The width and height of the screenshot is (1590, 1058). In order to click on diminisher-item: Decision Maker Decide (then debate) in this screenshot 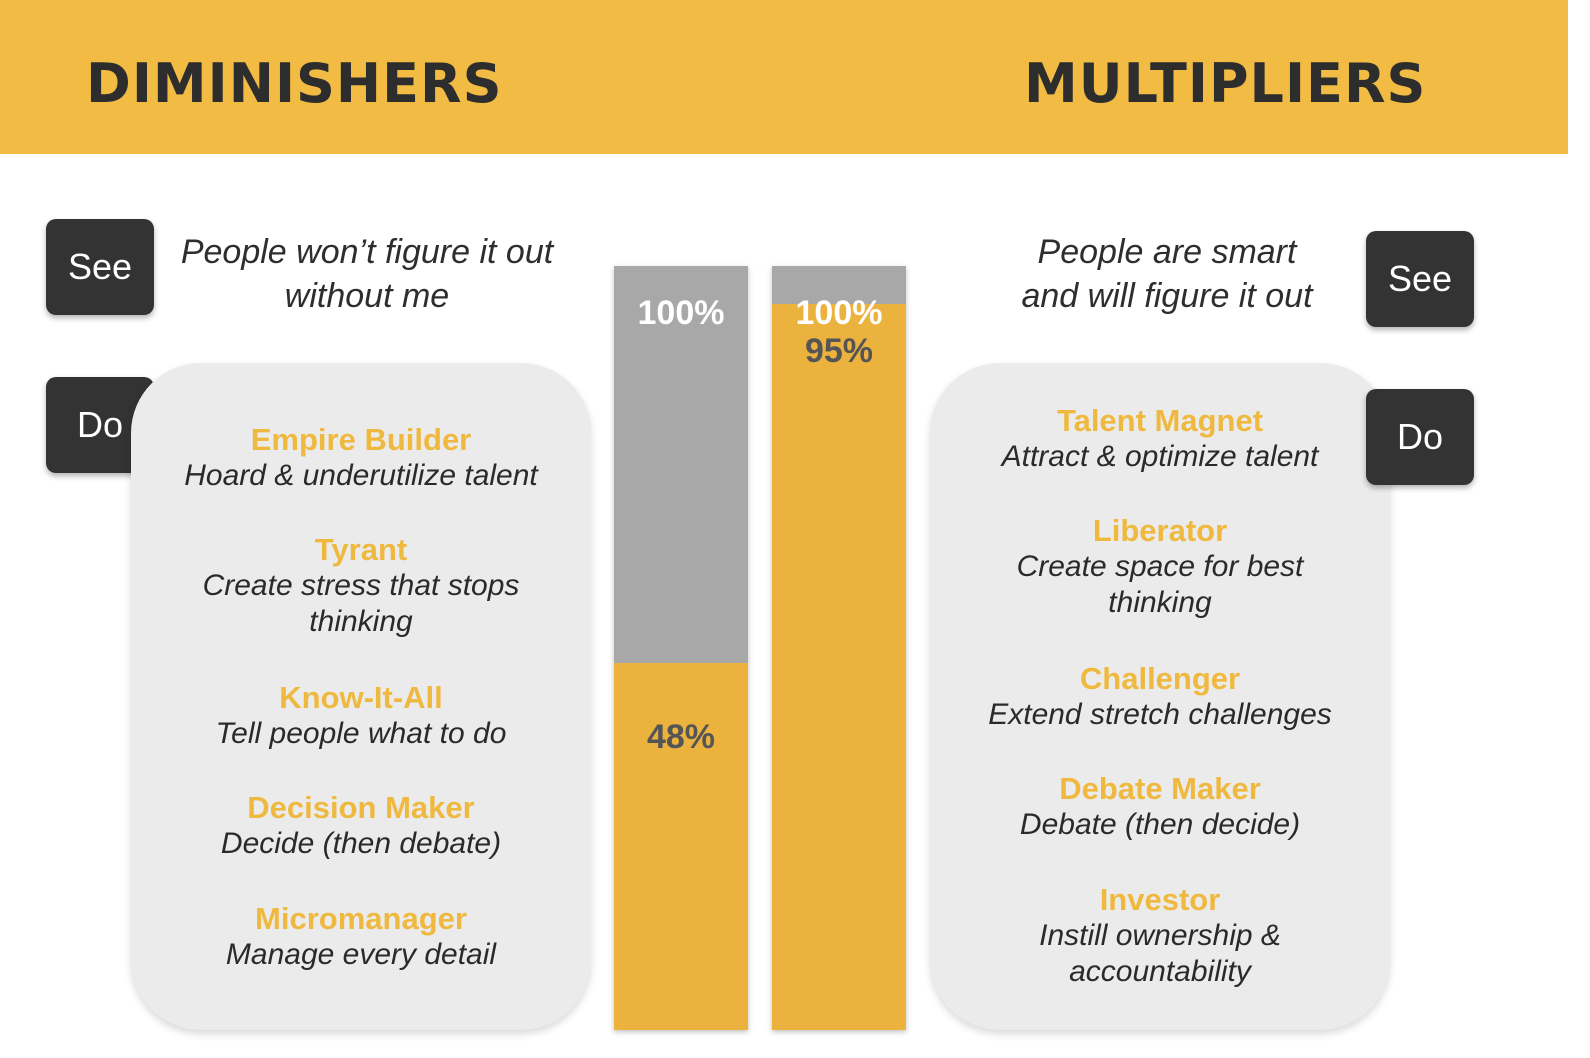, I will do `click(361, 826)`.